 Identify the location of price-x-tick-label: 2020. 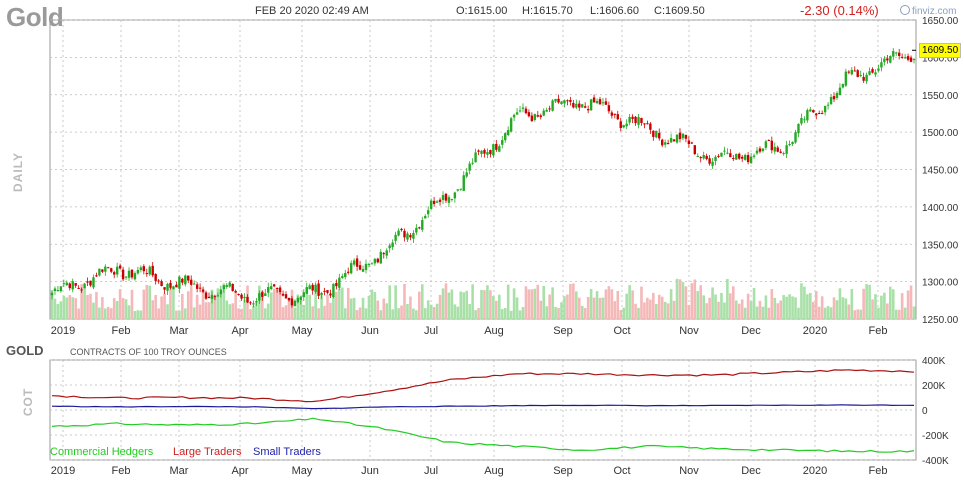
(815, 331).